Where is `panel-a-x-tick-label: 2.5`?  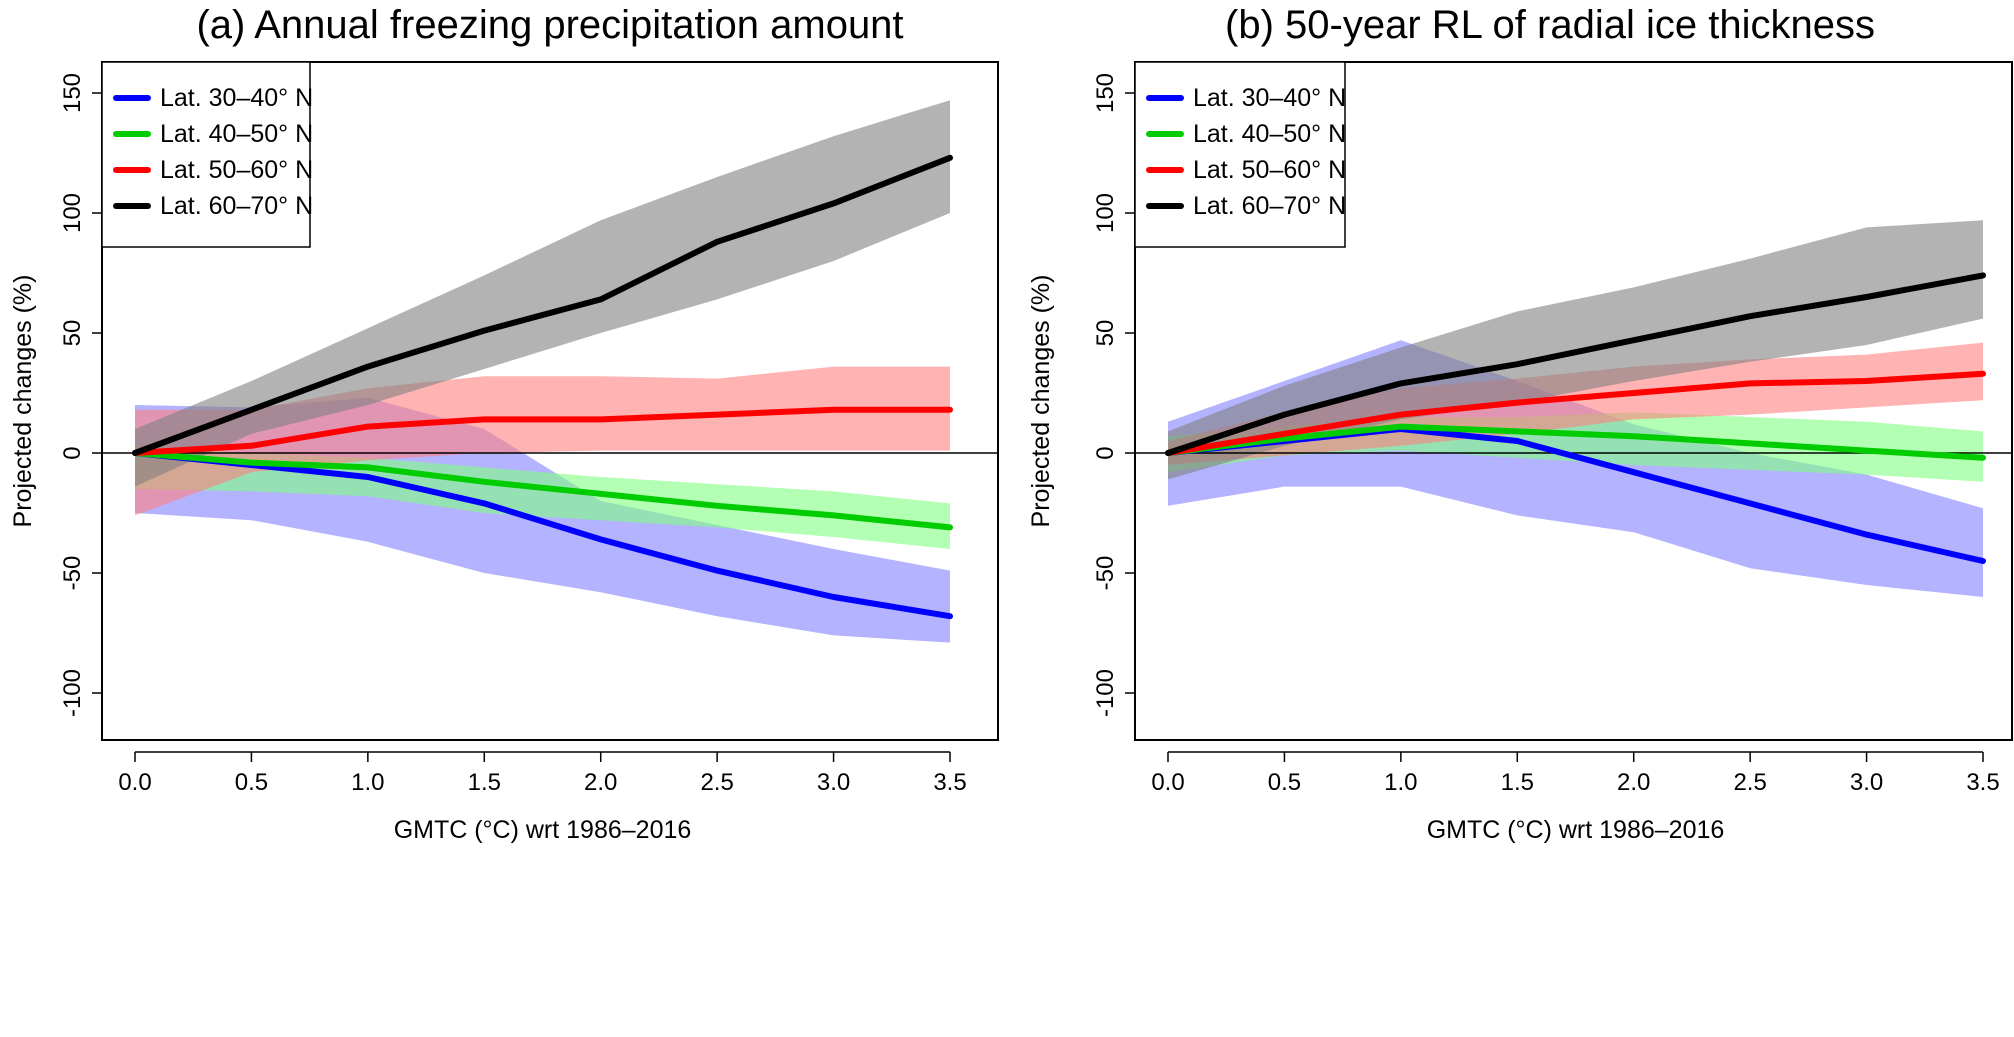
panel-a-x-tick-label: 2.5 is located at coordinates (716, 782).